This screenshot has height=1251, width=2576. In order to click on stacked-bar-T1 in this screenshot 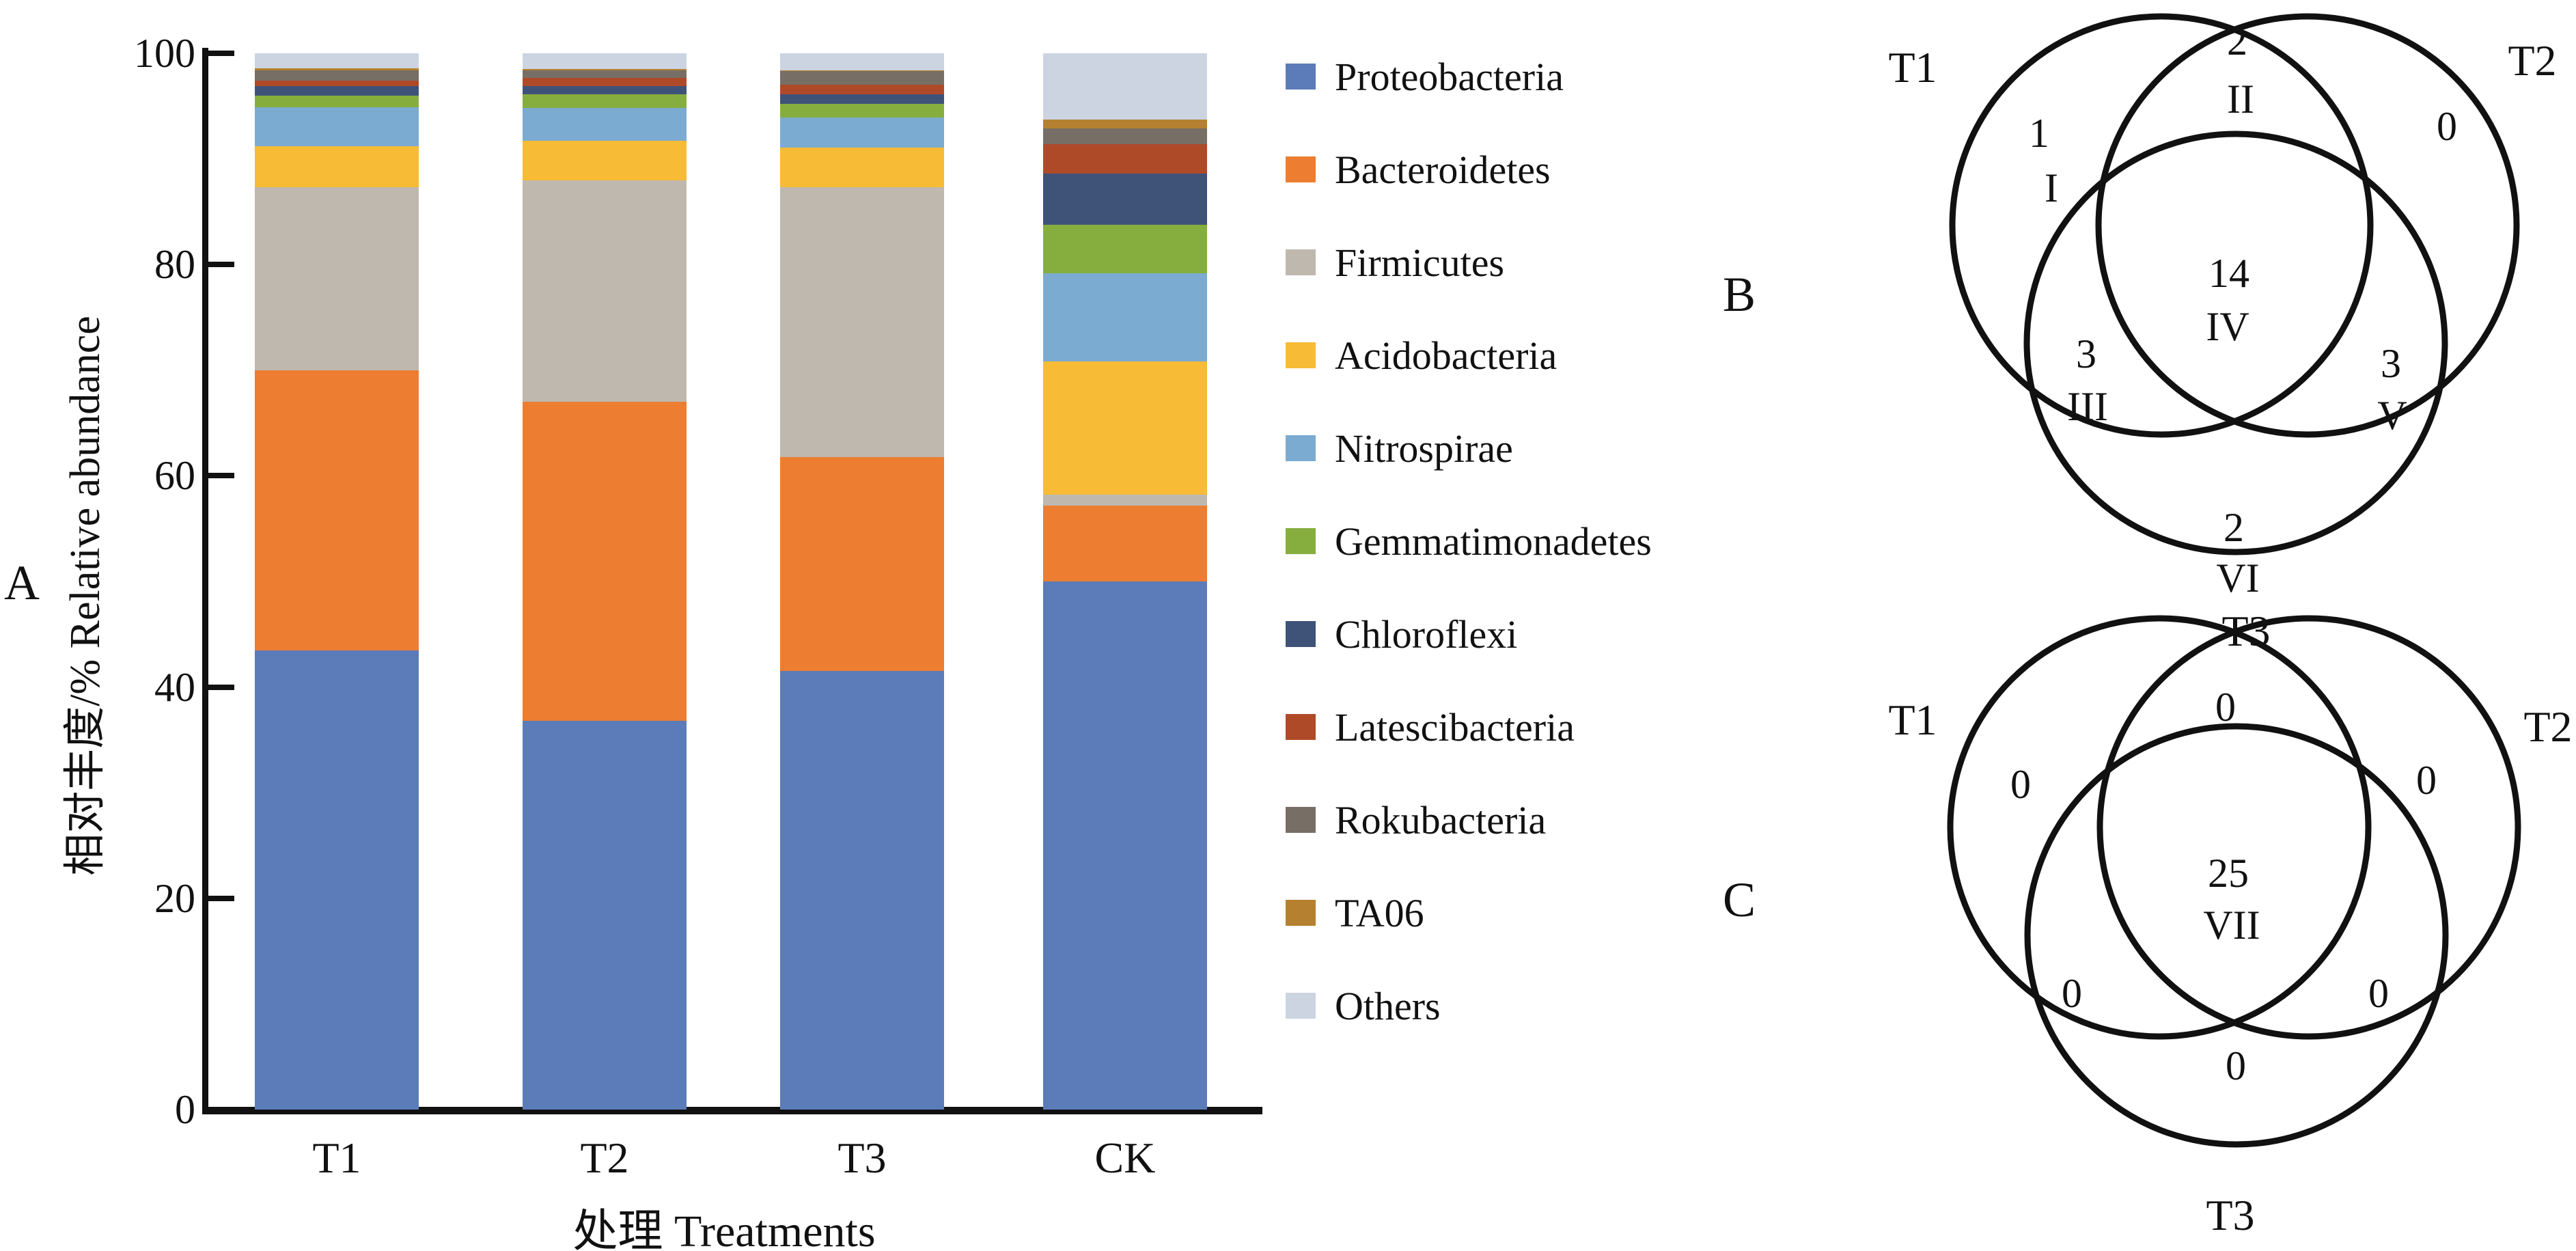, I will do `click(337, 581)`.